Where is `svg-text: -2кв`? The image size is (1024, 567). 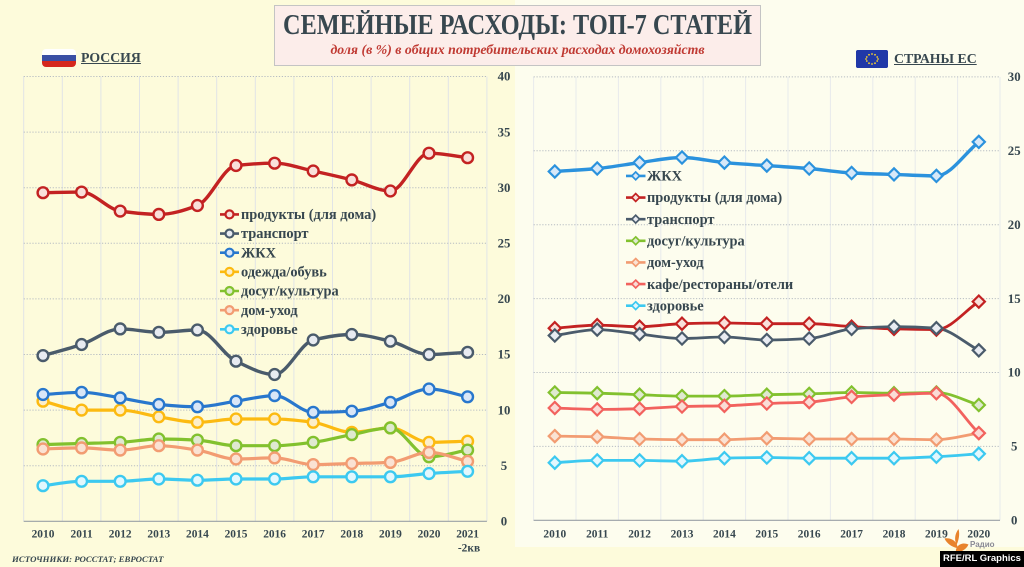 svg-text: -2кв is located at coordinates (469, 549).